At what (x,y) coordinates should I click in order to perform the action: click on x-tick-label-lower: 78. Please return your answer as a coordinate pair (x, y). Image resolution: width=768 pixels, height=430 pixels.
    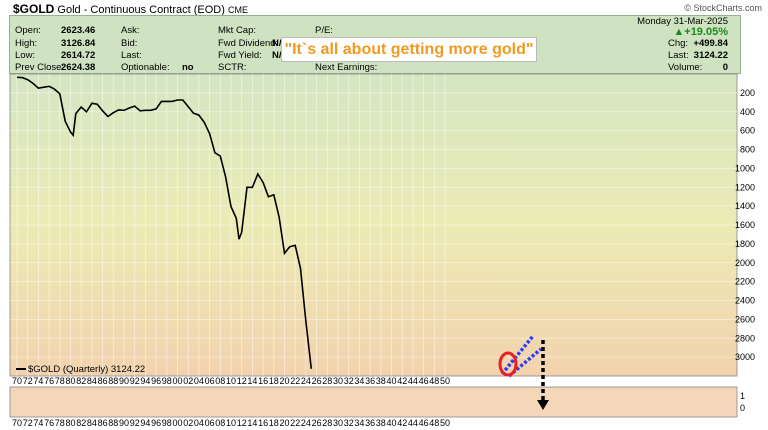
    Looking at the image, I should click on (60, 423).